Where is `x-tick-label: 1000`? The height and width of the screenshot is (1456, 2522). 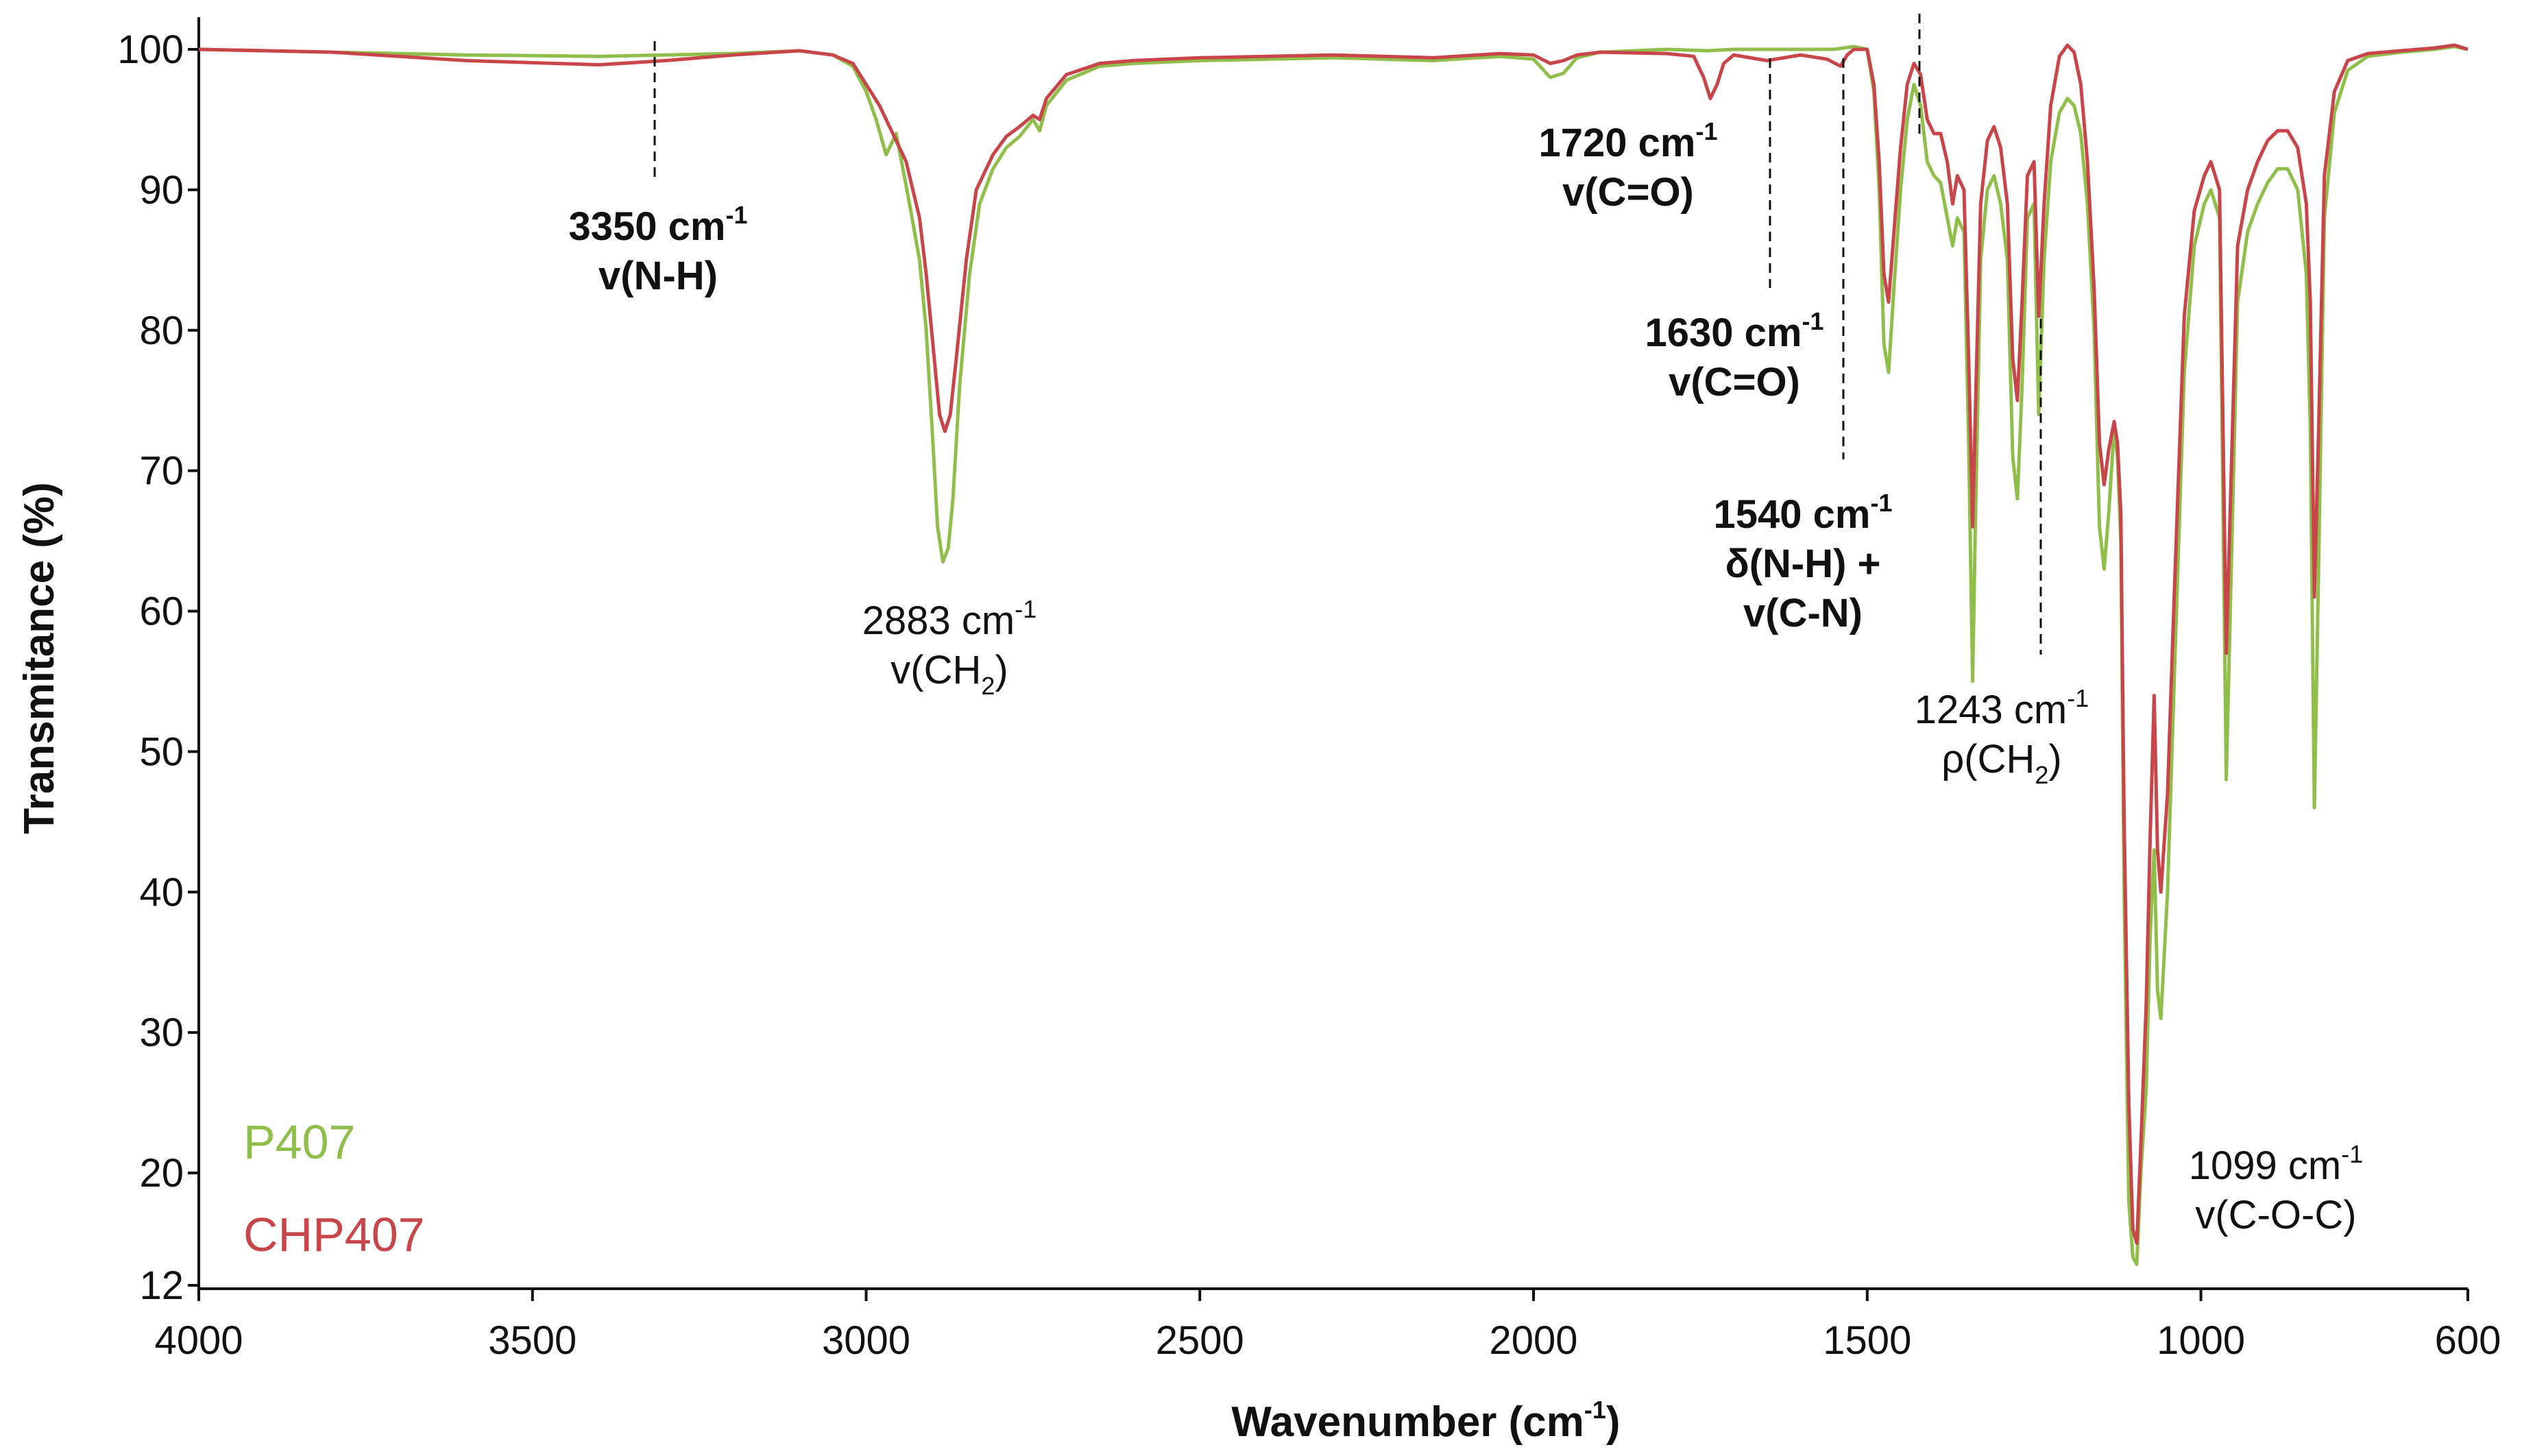
x-tick-label: 1000 is located at coordinates (2201, 1340).